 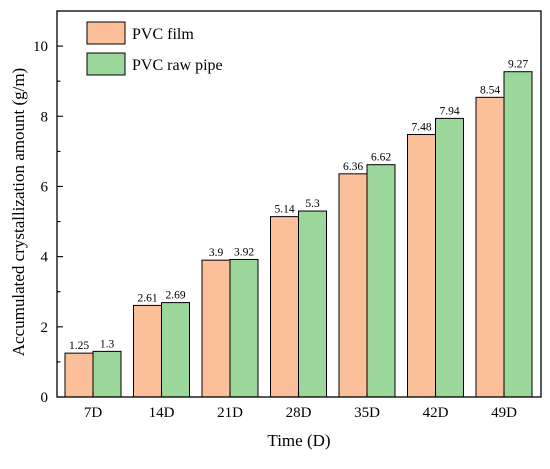 What do you see at coordinates (353, 285) in the screenshot?
I see `bar-pvc-film-35d` at bounding box center [353, 285].